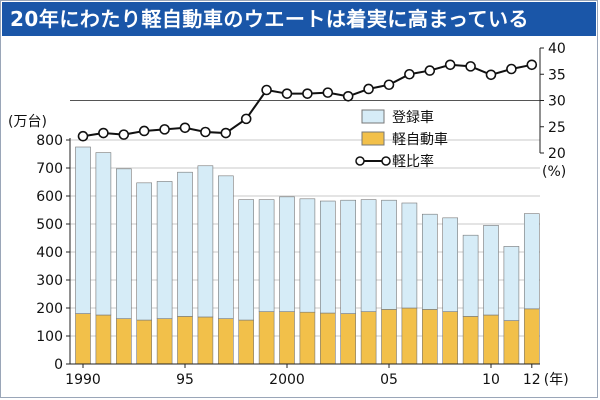 Image resolution: width=600 pixels, height=400 pixels. I want to click on left-axis-tick-label: 500, so click(49, 225).